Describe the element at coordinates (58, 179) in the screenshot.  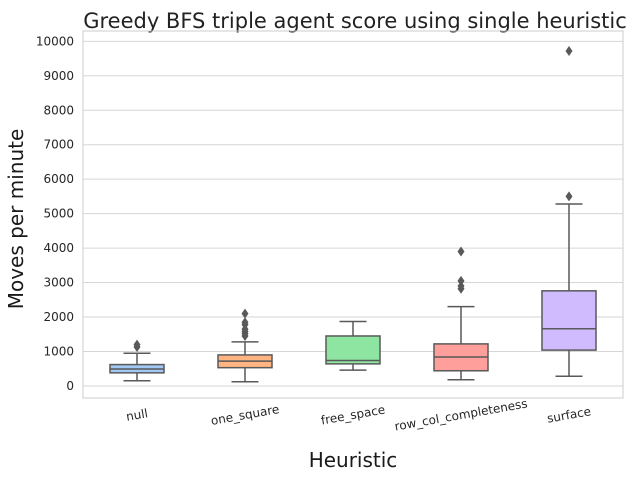
I see `y-tick-label-6000: 6000` at that location.